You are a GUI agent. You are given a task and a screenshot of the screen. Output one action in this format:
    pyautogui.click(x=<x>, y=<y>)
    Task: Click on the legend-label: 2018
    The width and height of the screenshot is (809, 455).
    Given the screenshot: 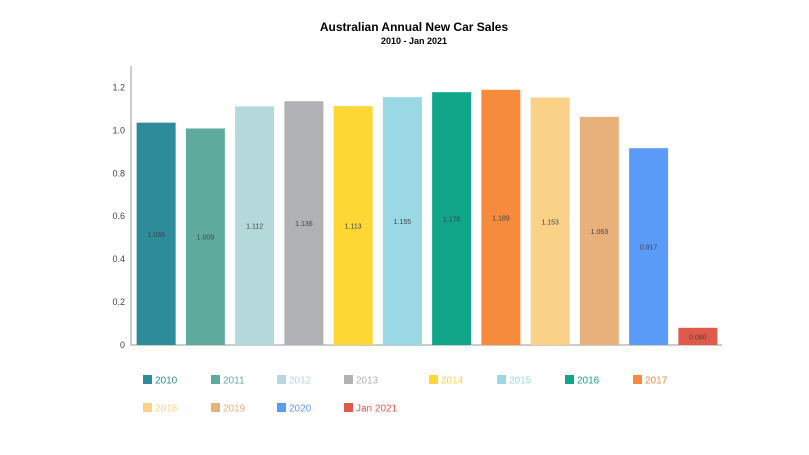 What is the action you would take?
    pyautogui.click(x=166, y=409)
    